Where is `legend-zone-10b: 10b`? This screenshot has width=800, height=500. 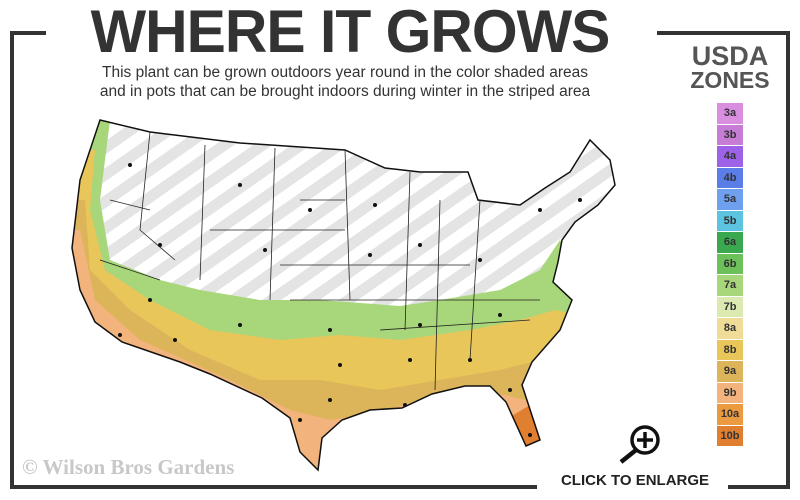 legend-zone-10b: 10b is located at coordinates (730, 435).